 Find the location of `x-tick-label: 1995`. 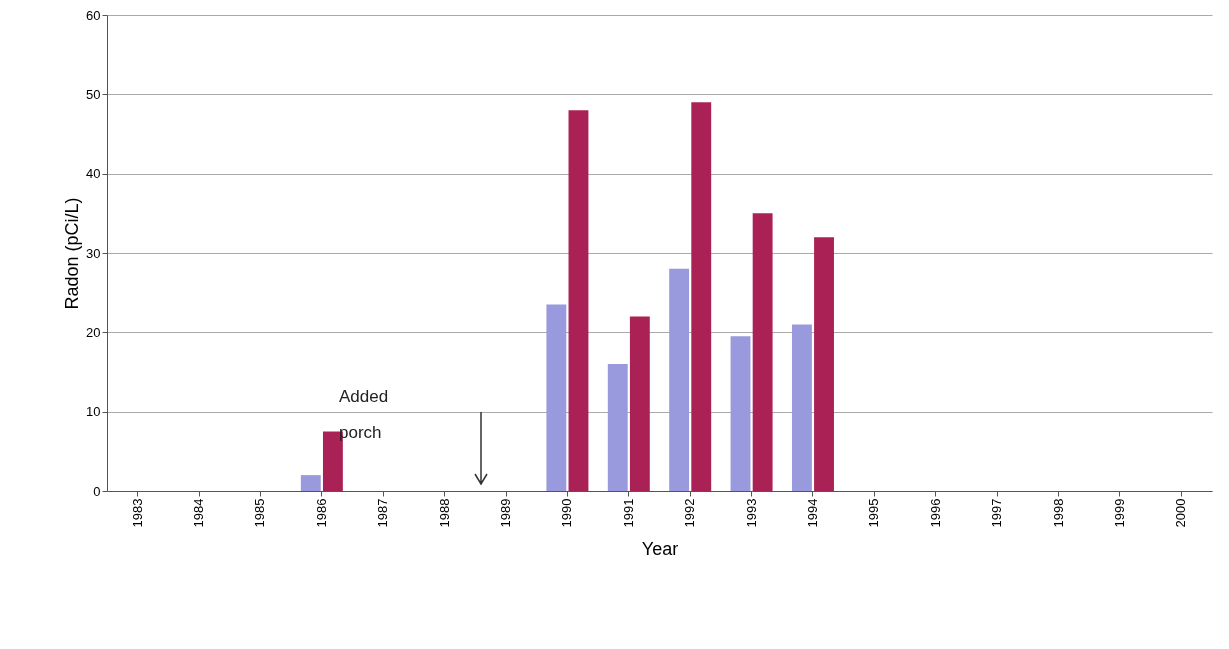

x-tick-label: 1995 is located at coordinates (874, 513).